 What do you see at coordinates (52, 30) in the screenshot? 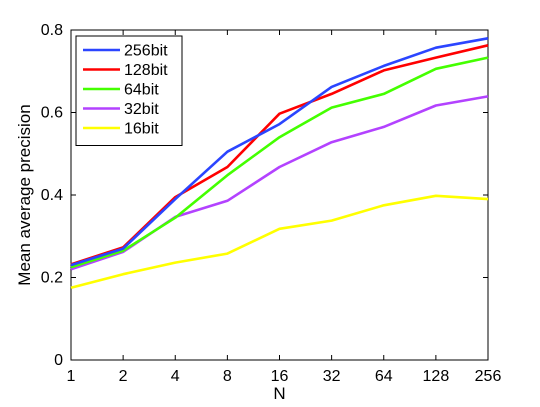
I see `y-tick-label: 0.8` at bounding box center [52, 30].